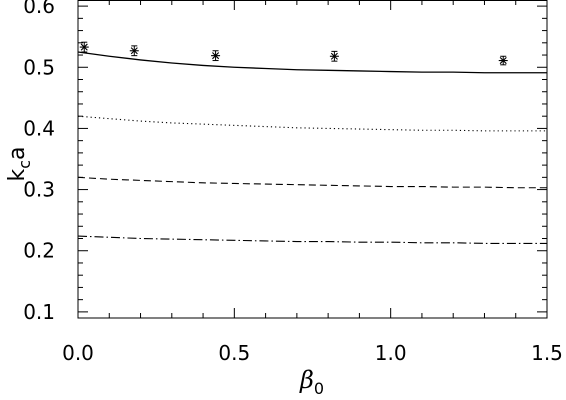 The width and height of the screenshot is (566, 400). I want to click on x-axis-title-subscript: 0, so click(319, 388).